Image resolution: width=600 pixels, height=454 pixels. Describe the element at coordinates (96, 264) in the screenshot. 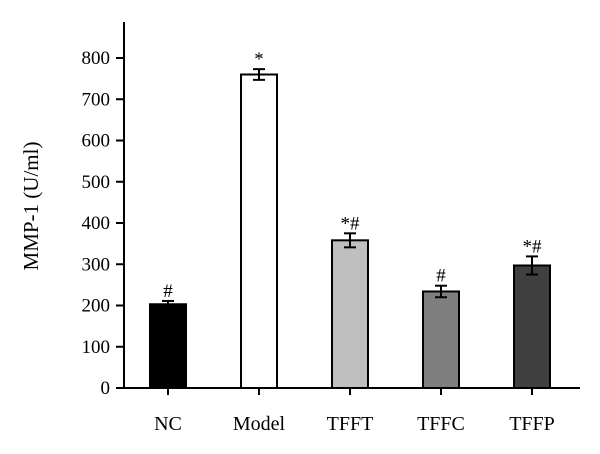

I see `y-tick-label: 300` at that location.